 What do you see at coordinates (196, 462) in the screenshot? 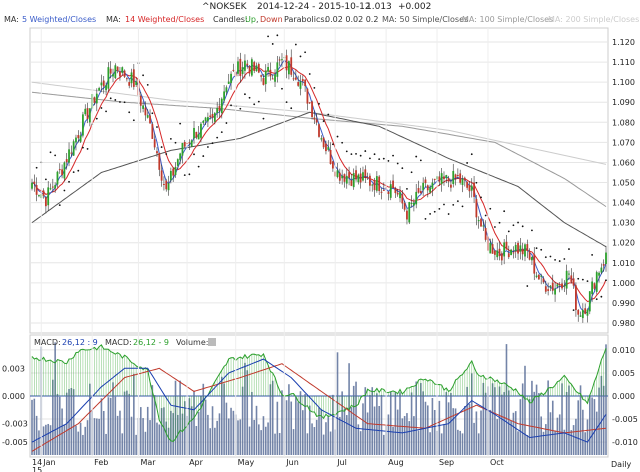
I see `month-tick-label: Apr` at bounding box center [196, 462].